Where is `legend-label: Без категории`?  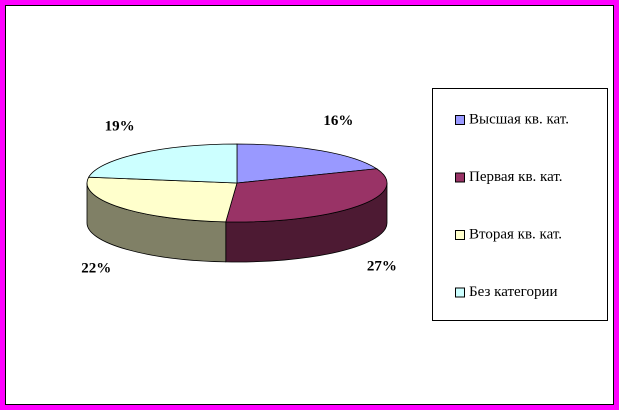
legend-label: Без категории is located at coordinates (513, 292).